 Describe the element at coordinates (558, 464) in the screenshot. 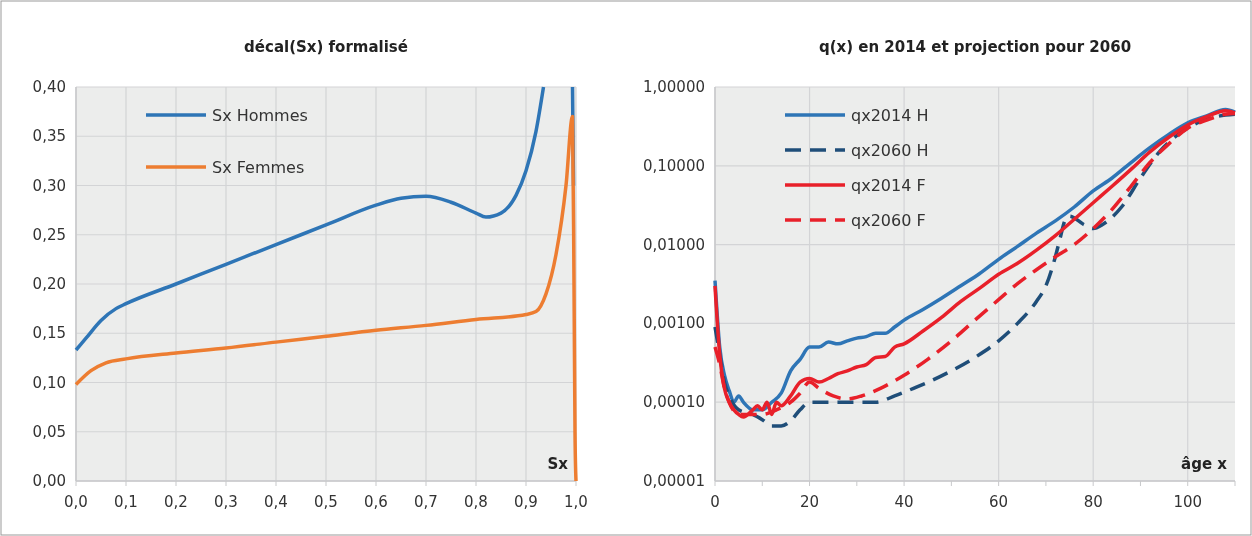

I see `x-axis-title: Sx` at that location.